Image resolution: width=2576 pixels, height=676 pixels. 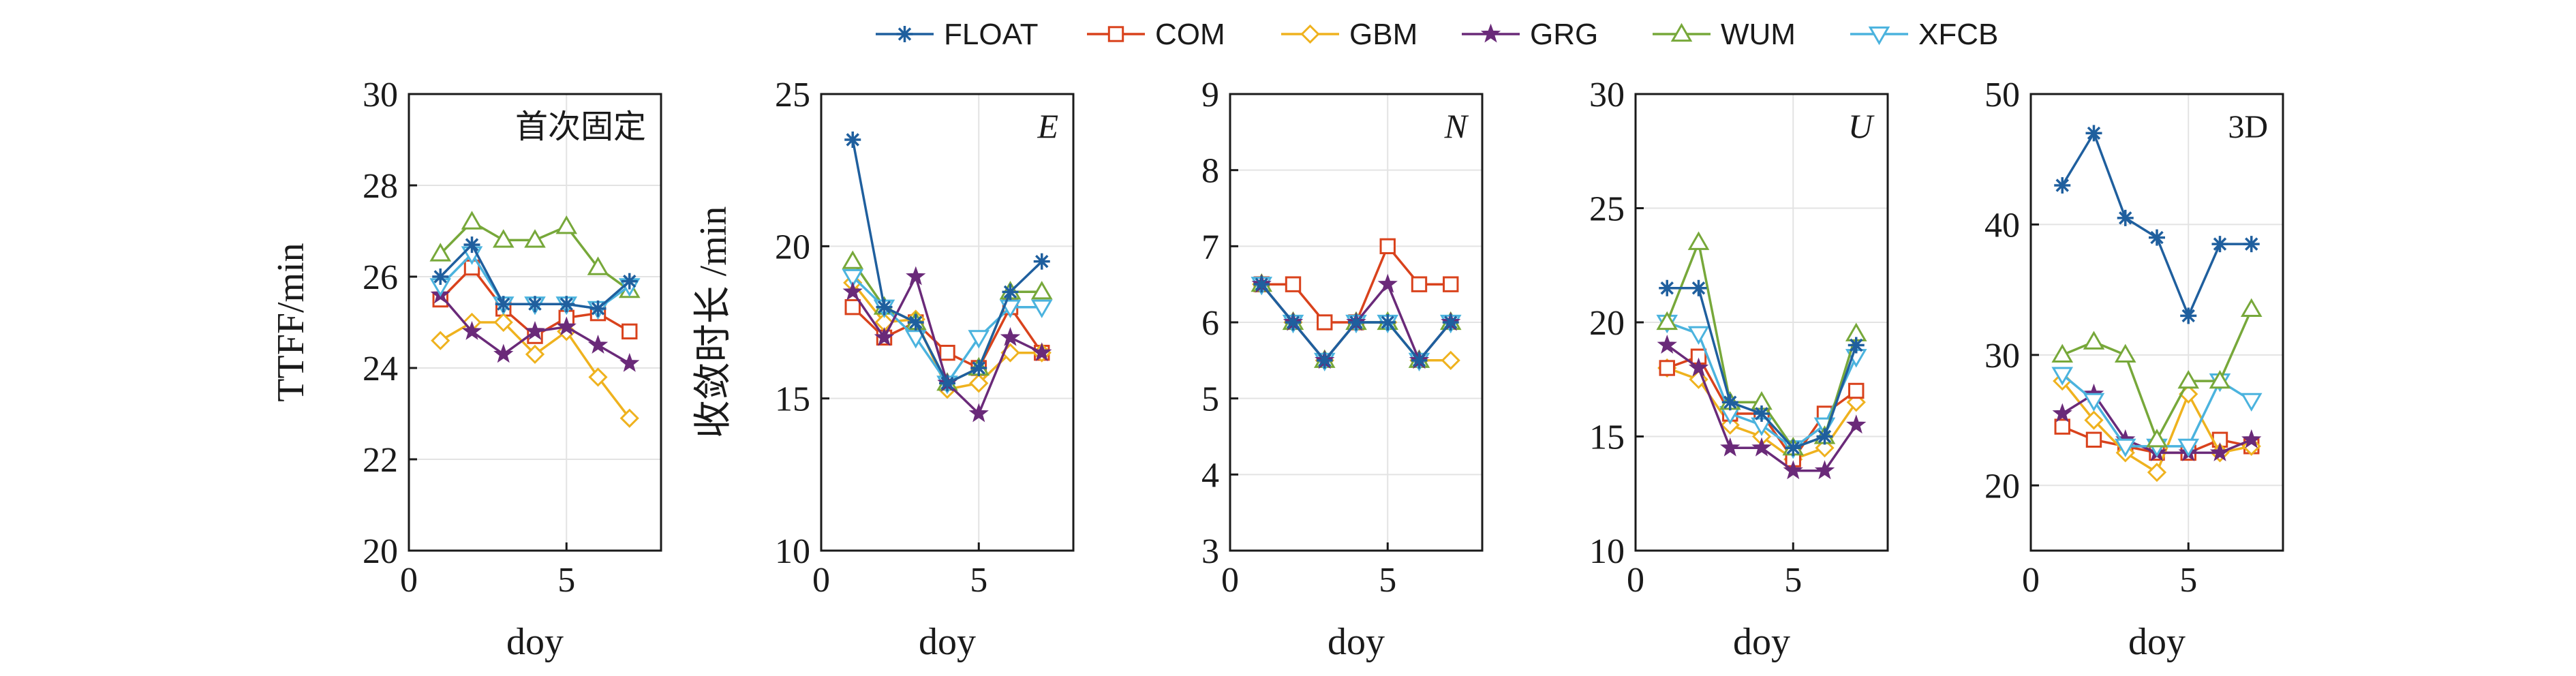 I want to click on legend-label: FLOAT, so click(x=992, y=34).